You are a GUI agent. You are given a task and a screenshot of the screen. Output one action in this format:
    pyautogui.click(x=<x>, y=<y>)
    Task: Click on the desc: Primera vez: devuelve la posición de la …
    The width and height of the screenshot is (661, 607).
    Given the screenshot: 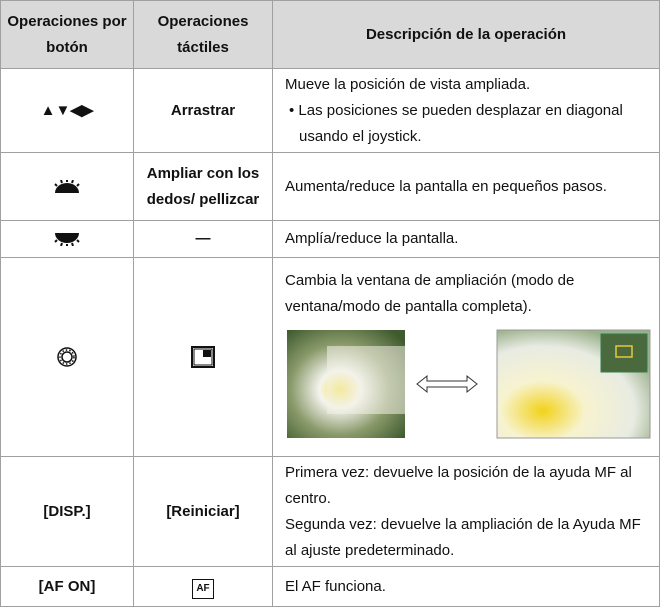 What is the action you would take?
    pyautogui.click(x=458, y=485)
    